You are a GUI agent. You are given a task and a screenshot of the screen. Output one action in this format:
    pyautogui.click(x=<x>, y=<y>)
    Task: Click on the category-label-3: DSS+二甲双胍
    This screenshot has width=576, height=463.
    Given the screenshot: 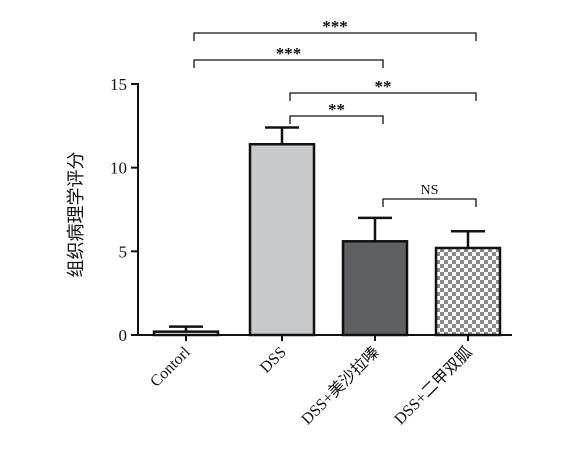 What is the action you would take?
    pyautogui.click(x=433, y=385)
    